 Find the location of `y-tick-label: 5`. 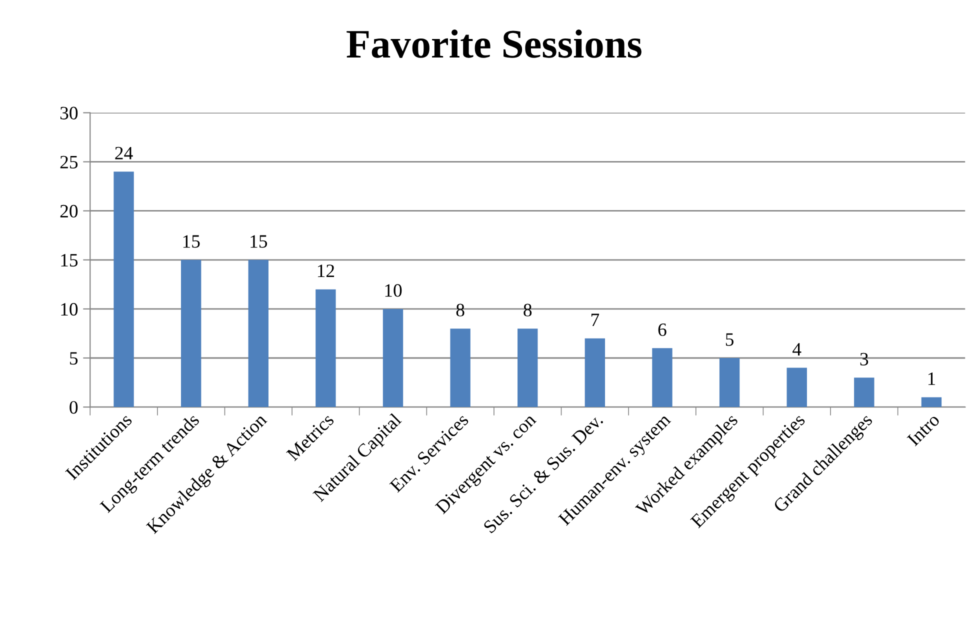

y-tick-label: 5 is located at coordinates (74, 358).